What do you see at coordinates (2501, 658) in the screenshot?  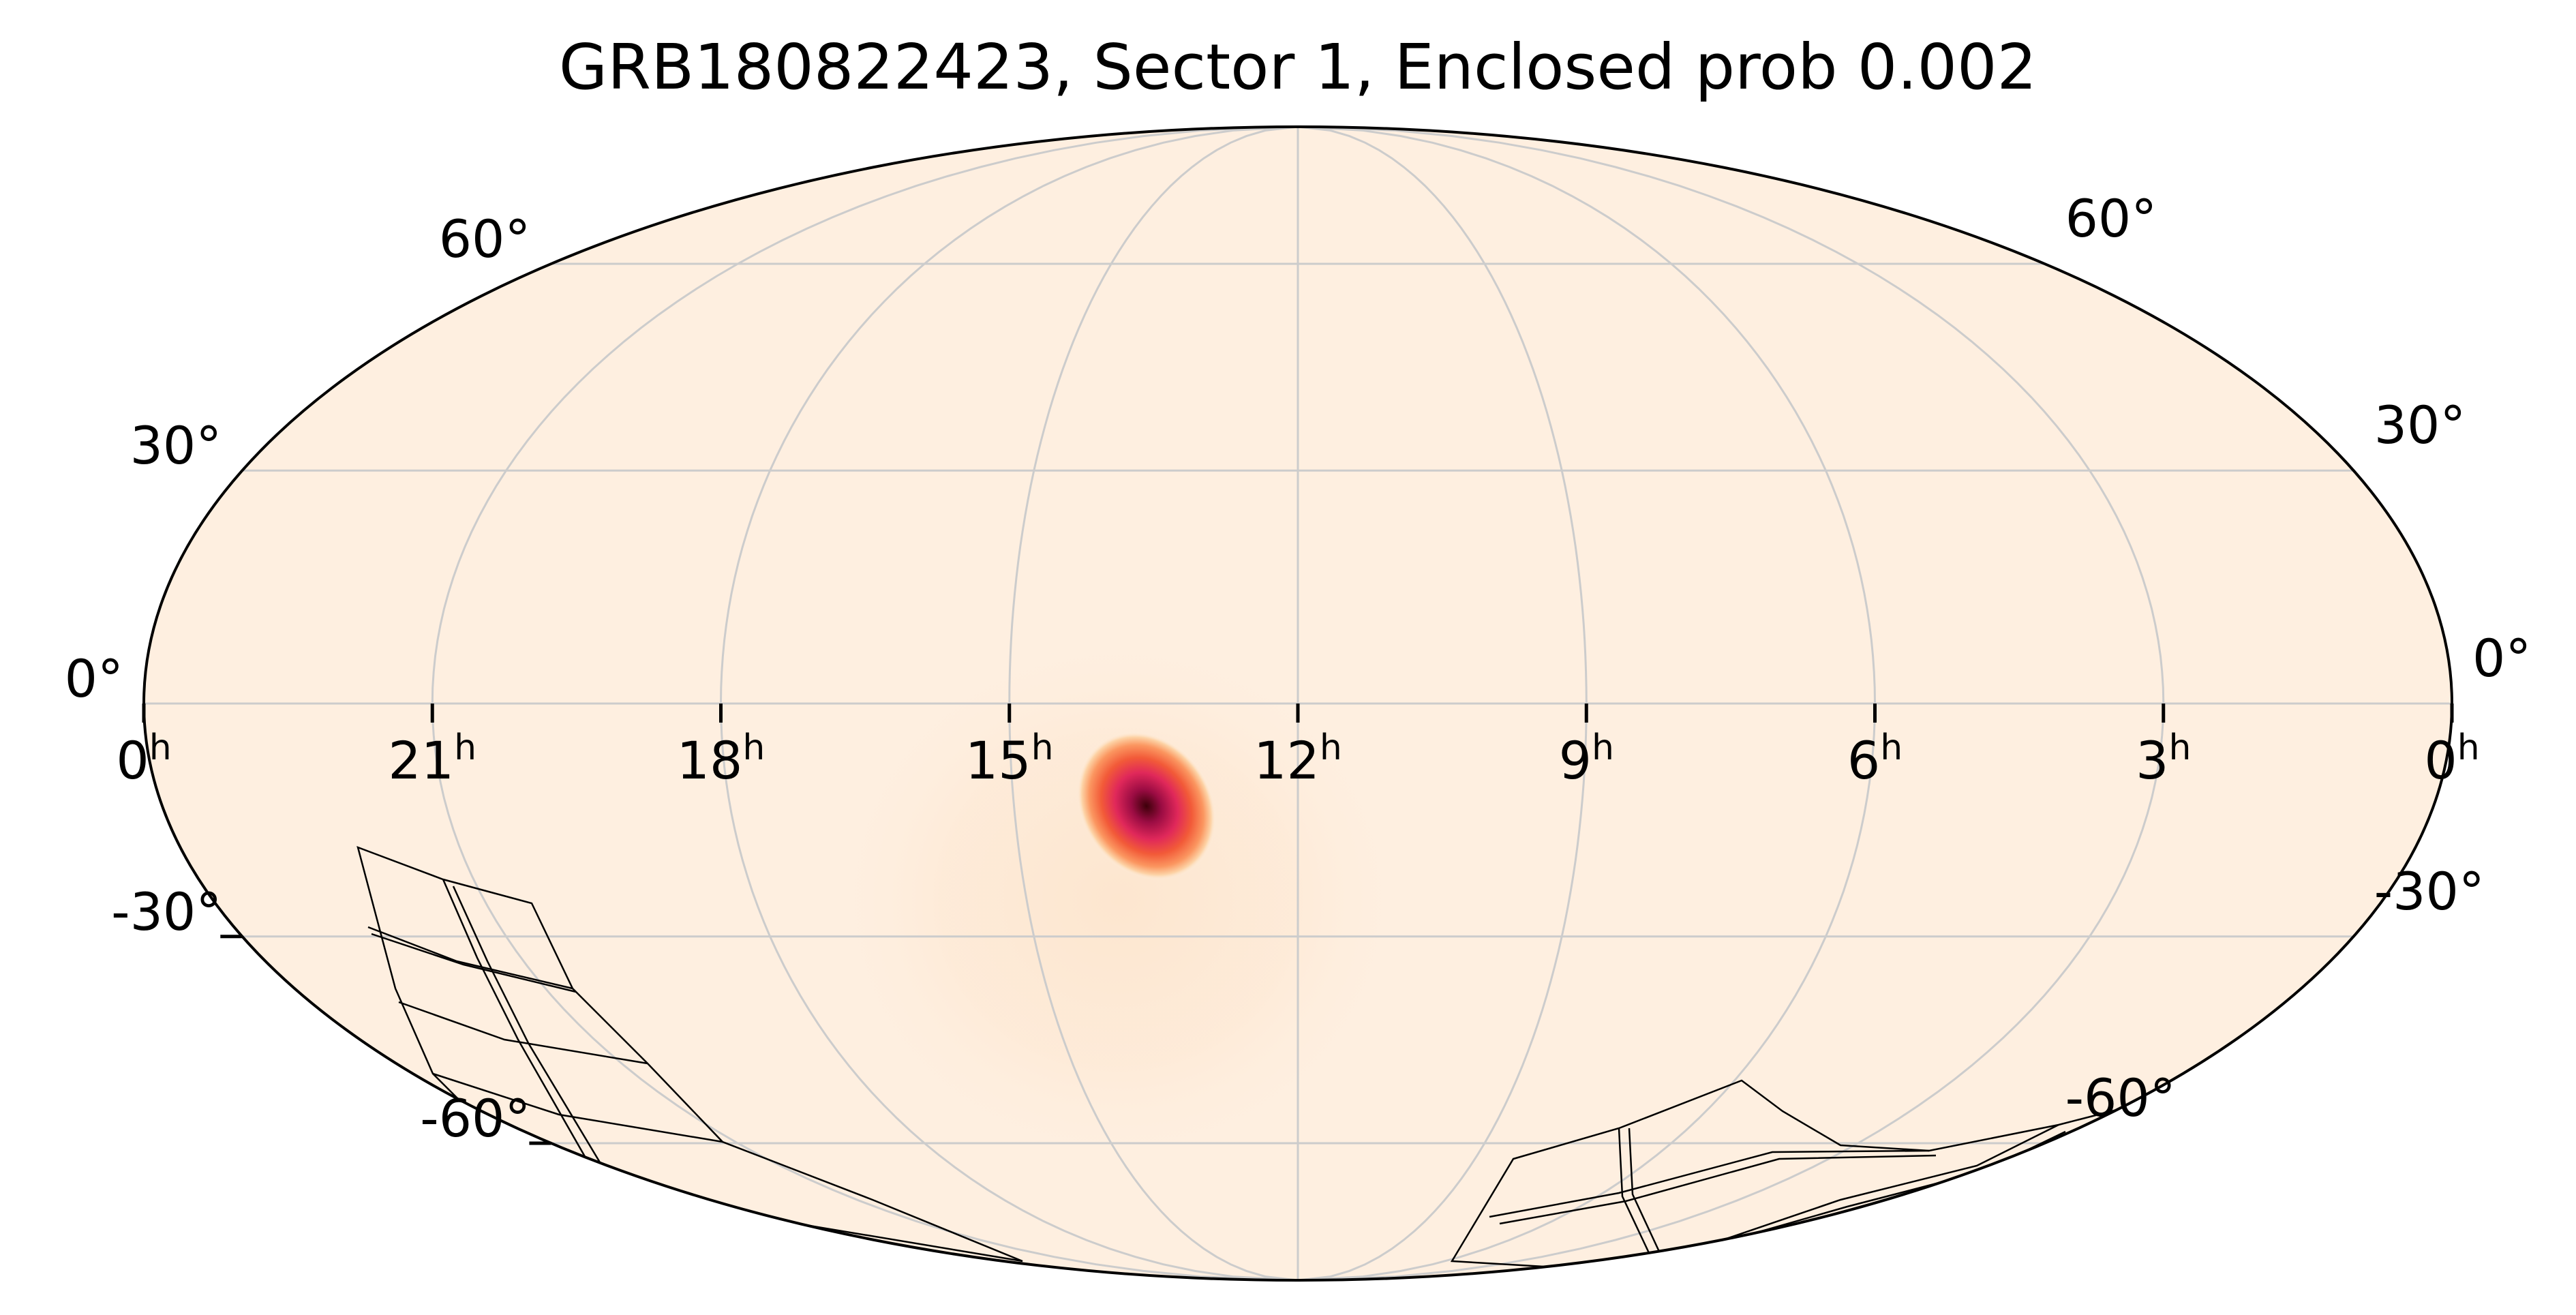 I see `dec-label-right: 0°` at bounding box center [2501, 658].